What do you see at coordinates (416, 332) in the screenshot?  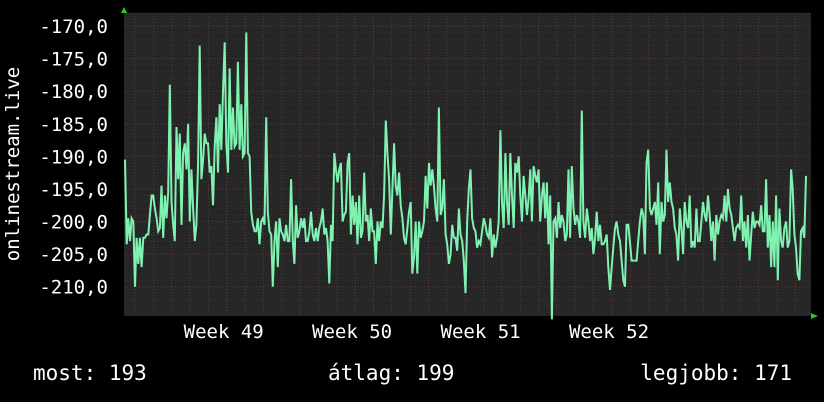 I see `x-axis-tick-labels: Week 49 Week 50 Week 51 Week 52` at bounding box center [416, 332].